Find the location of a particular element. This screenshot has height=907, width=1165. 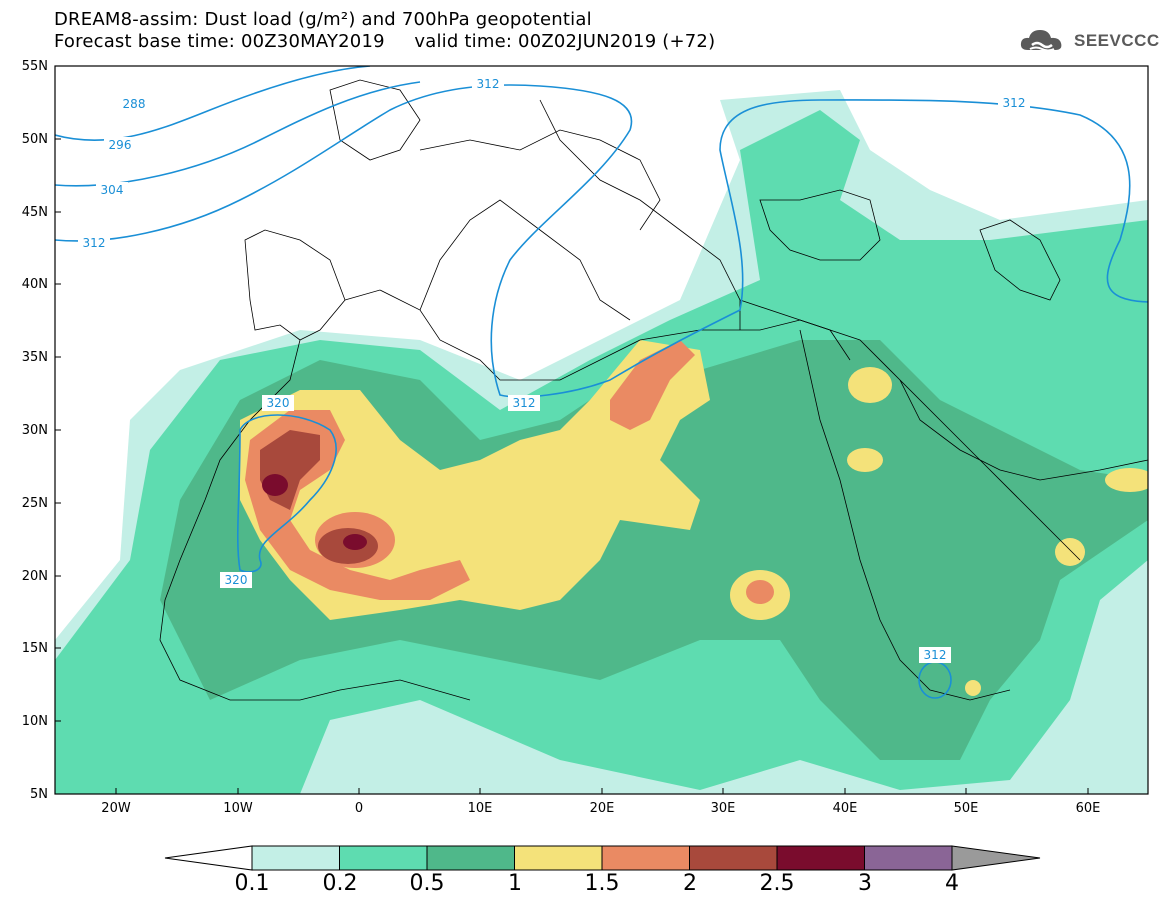

contour-label: 296 is located at coordinates (120, 145).